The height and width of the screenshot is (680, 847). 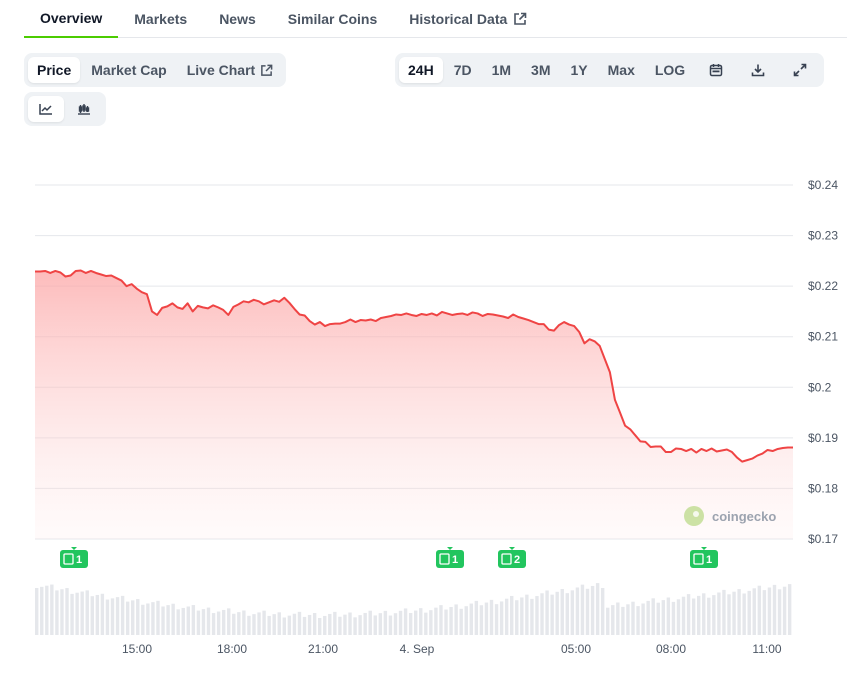 I want to click on tab-similar-coins: Similar Coins, so click(x=332, y=19).